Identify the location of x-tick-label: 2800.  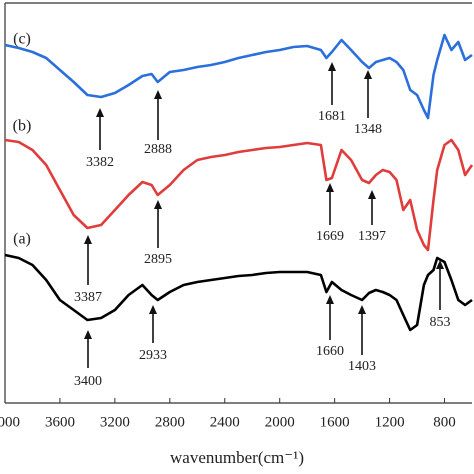
(170, 422).